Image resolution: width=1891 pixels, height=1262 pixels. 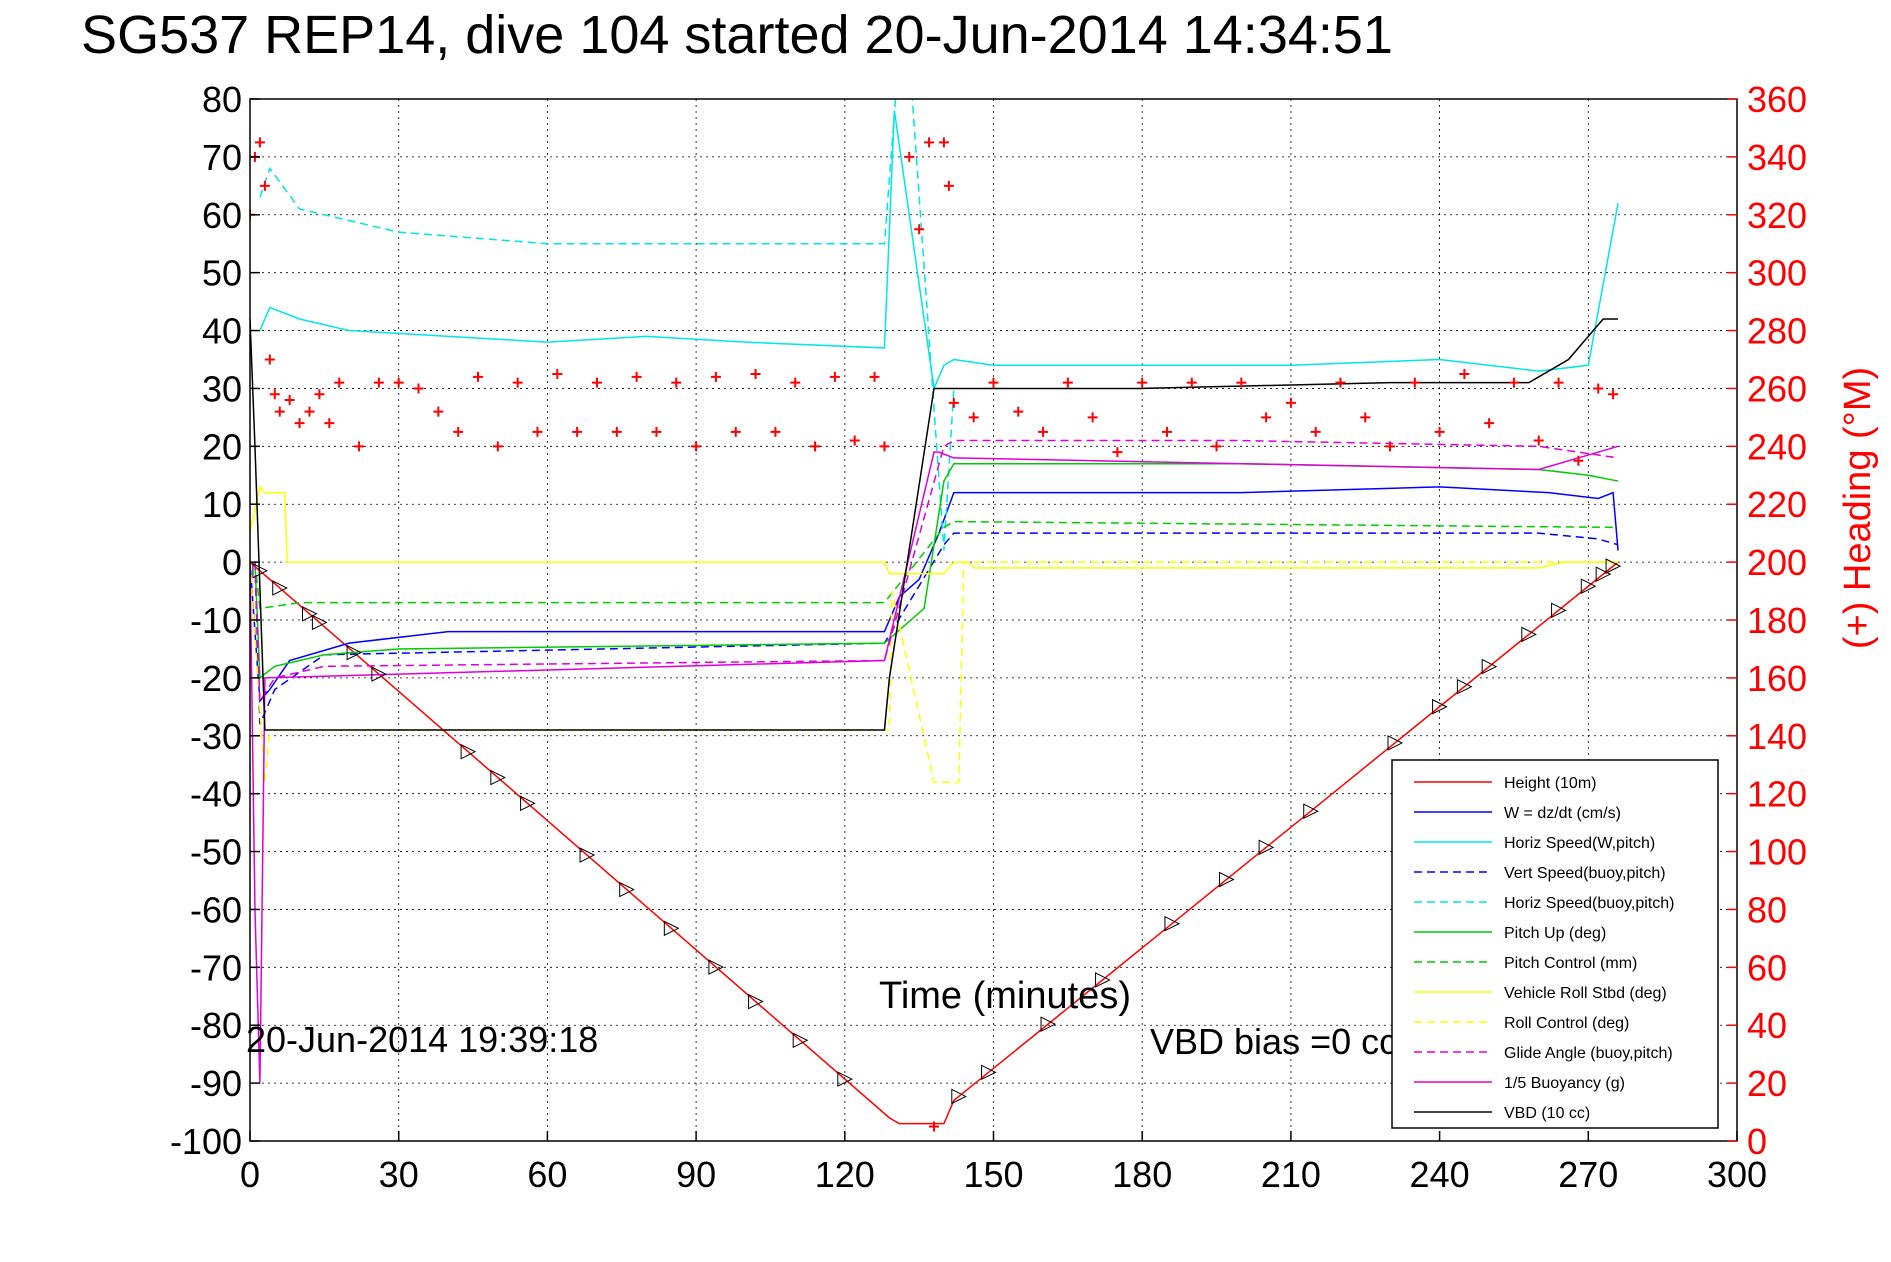 I want to click on y-tick-label: 50, so click(x=222, y=273).